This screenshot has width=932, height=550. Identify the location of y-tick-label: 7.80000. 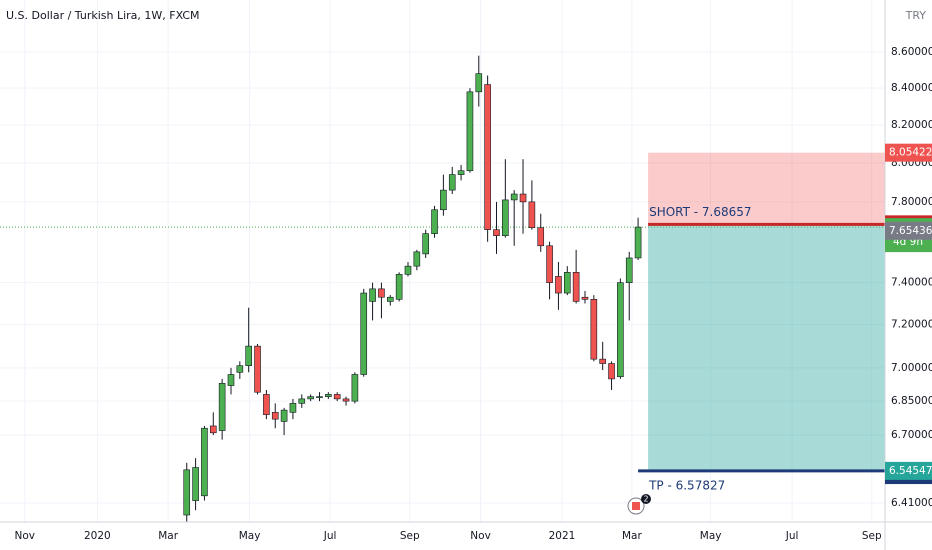
(911, 202).